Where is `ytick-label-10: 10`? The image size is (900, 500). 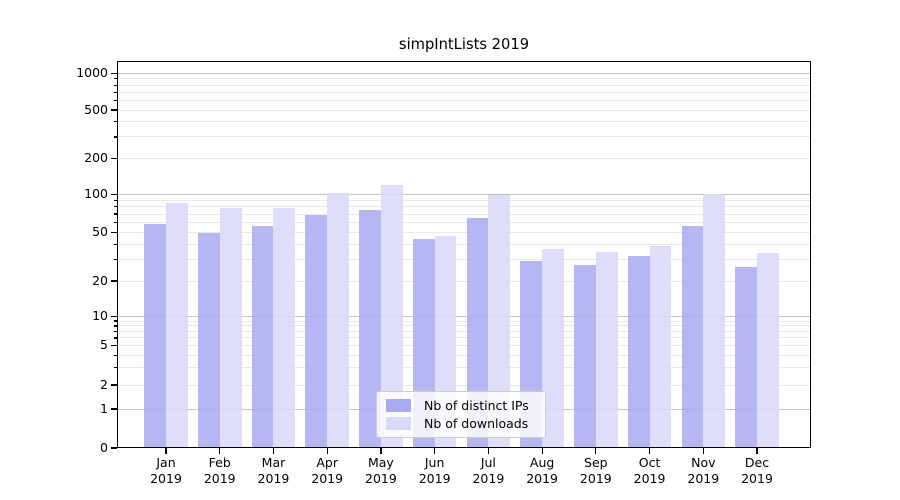
ytick-label-10: 10 is located at coordinates (100, 316).